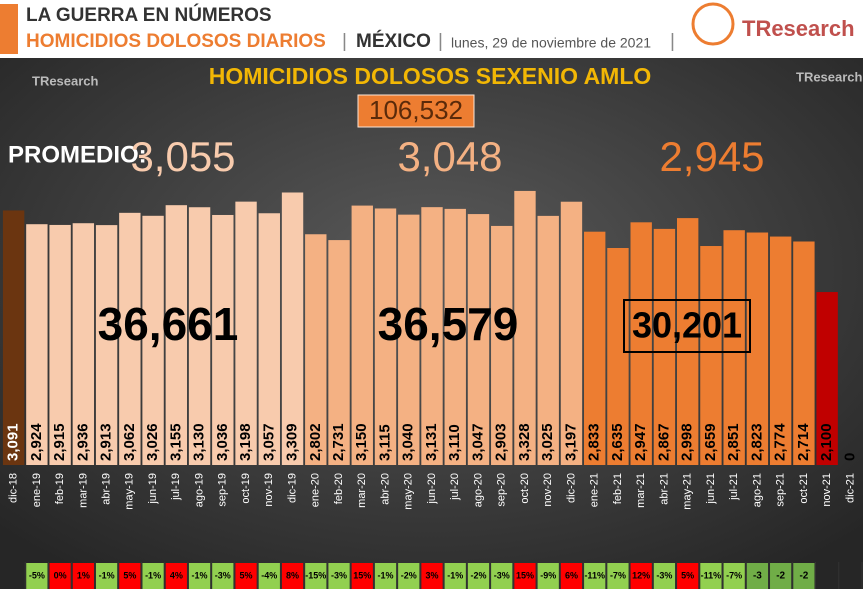 The height and width of the screenshot is (594, 863). Describe the element at coordinates (641, 490) in the screenshot. I see `x-tick-label: mar-21` at that location.